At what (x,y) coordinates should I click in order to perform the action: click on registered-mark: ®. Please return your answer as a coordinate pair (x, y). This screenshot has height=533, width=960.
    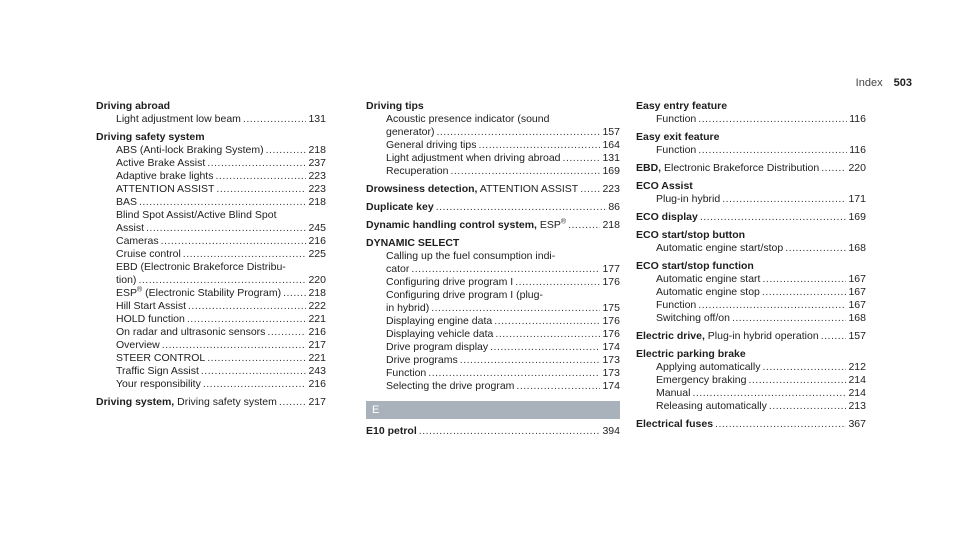
    Looking at the image, I should click on (140, 290).